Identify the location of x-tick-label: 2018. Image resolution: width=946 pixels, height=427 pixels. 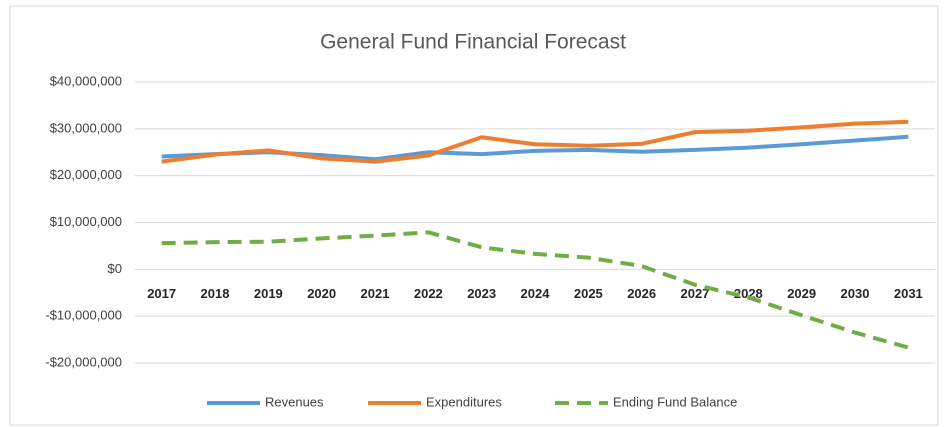
(215, 293).